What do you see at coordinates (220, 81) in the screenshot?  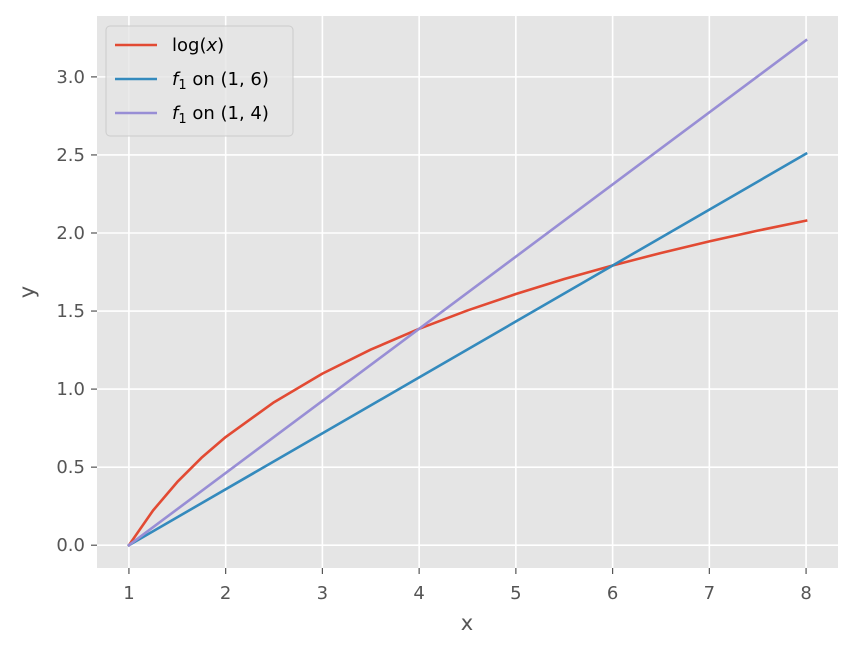 I see `legend-label: f1 on (1, 6)` at bounding box center [220, 81].